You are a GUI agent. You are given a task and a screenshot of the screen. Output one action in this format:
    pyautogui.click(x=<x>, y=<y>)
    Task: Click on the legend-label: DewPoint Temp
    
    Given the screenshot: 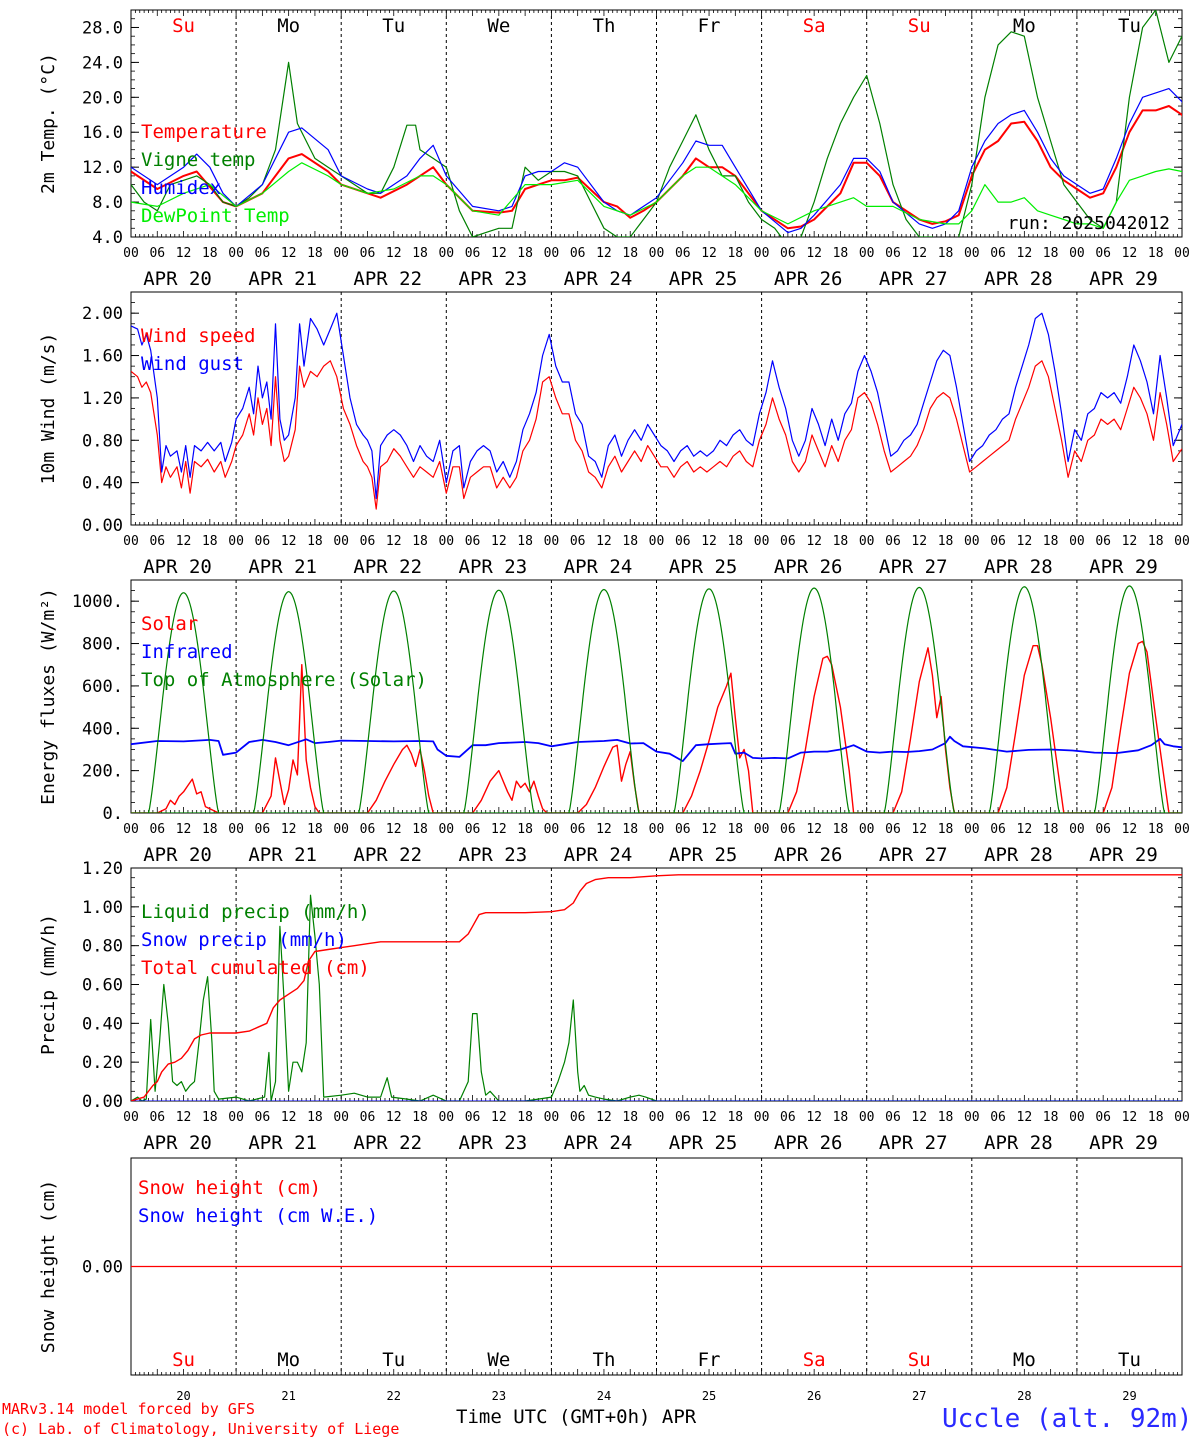 What is the action you would take?
    pyautogui.click(x=215, y=216)
    